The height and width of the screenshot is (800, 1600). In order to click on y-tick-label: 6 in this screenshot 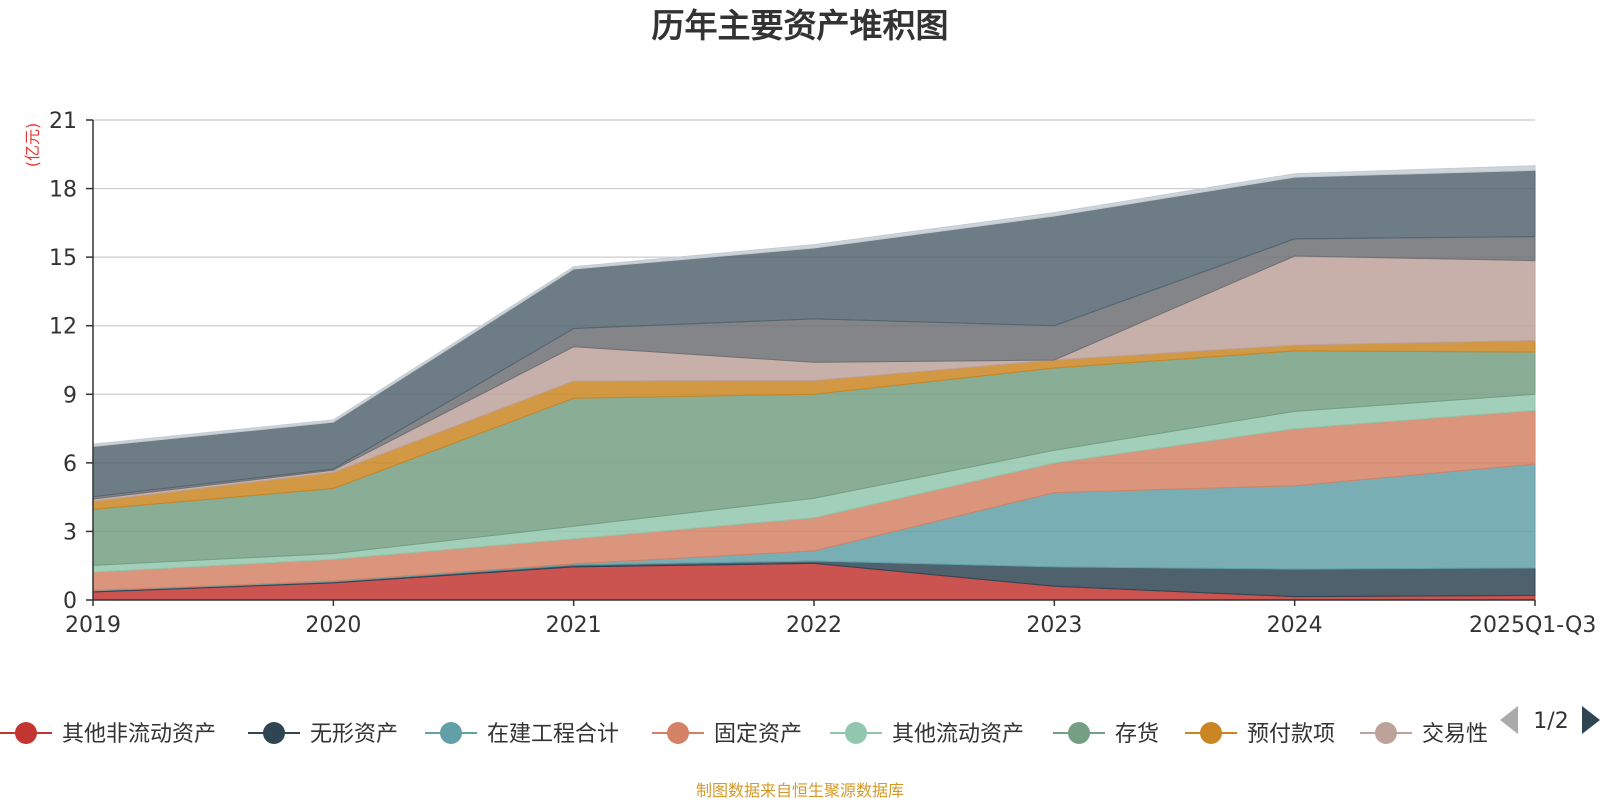, I will do `click(70, 464)`.